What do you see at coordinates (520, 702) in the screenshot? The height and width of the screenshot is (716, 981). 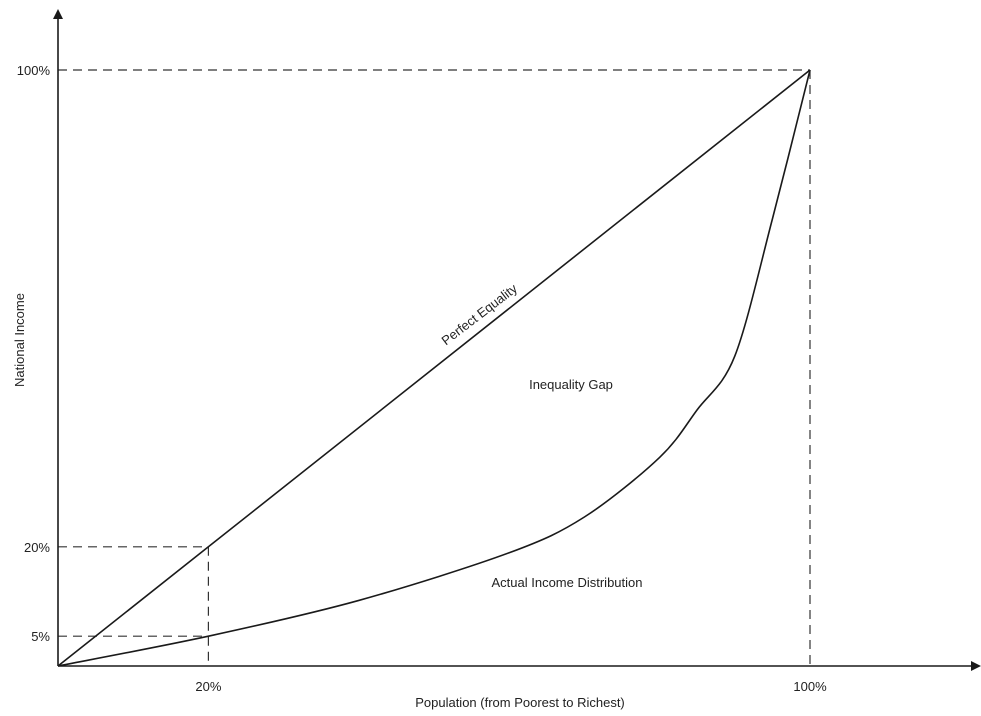 I see `x-axis-label: Population (from Poorest to Richest)` at bounding box center [520, 702].